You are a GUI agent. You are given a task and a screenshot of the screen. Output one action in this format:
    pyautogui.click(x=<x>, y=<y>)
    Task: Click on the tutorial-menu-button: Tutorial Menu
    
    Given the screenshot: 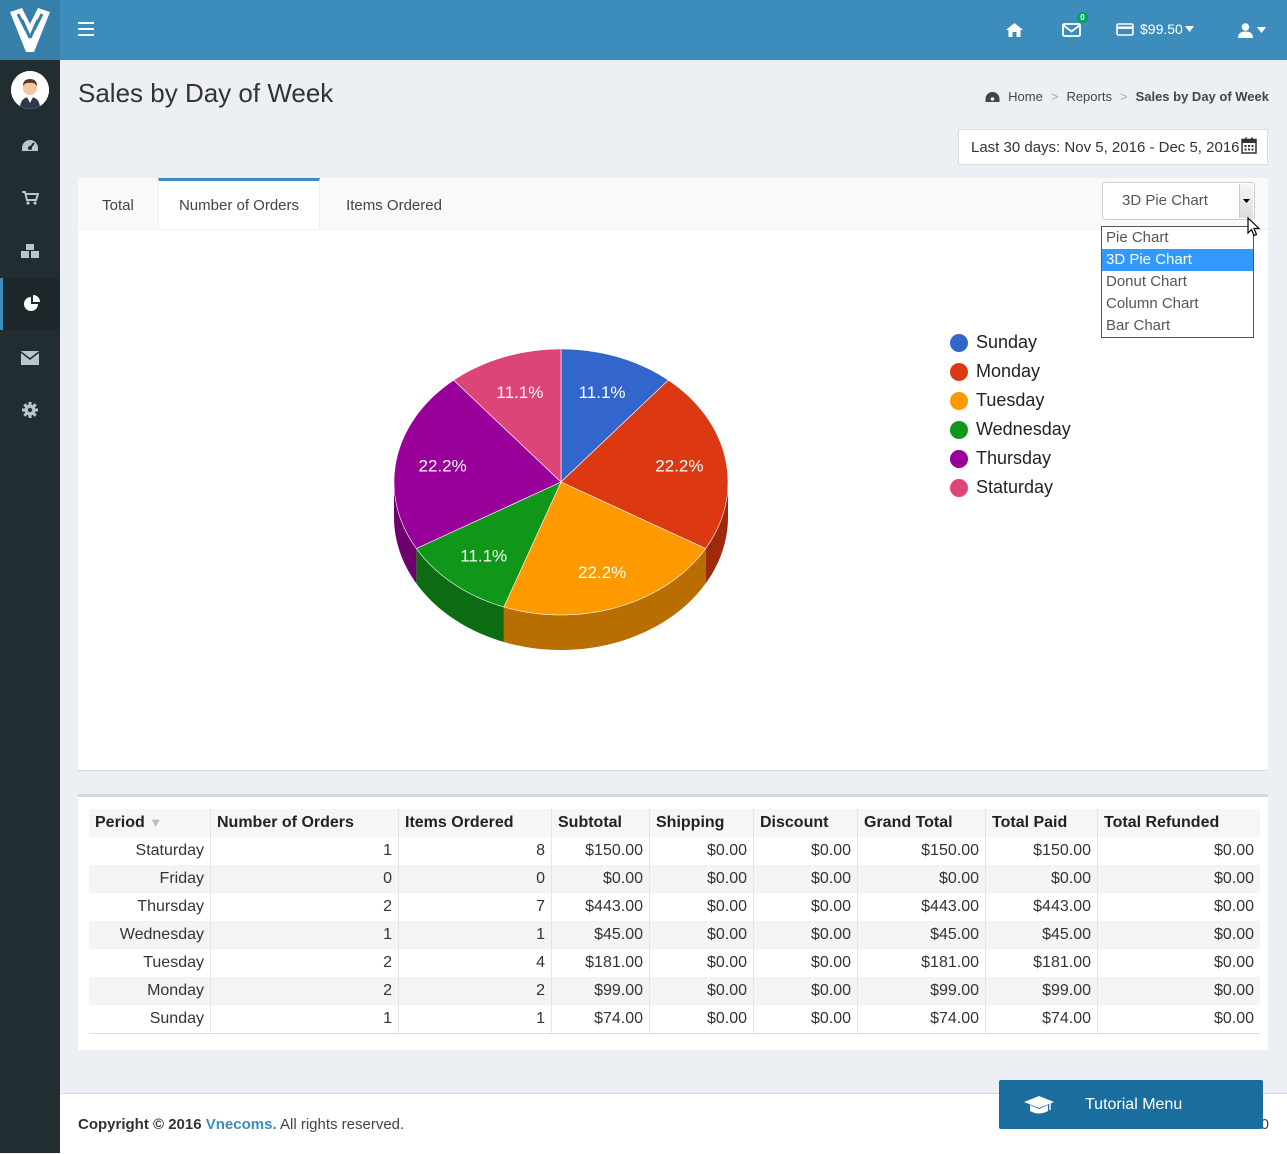 What is the action you would take?
    pyautogui.click(x=1131, y=1104)
    